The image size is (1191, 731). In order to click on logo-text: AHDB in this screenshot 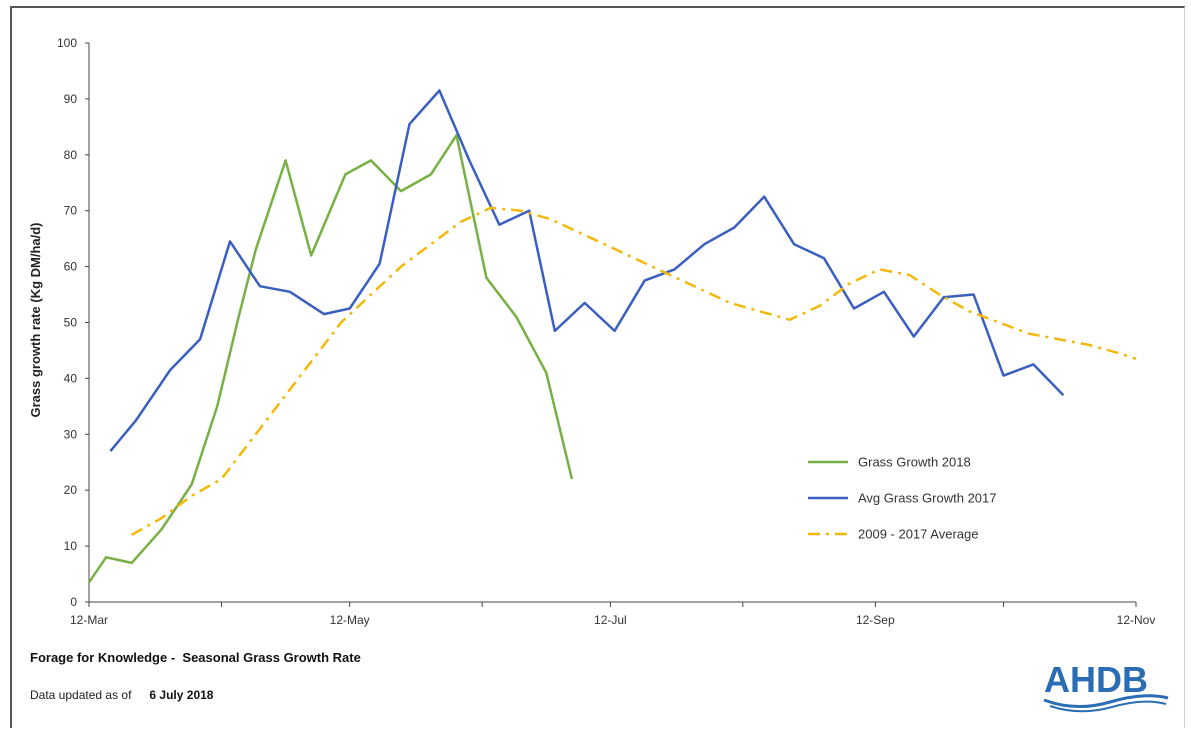, I will do `click(1096, 679)`.